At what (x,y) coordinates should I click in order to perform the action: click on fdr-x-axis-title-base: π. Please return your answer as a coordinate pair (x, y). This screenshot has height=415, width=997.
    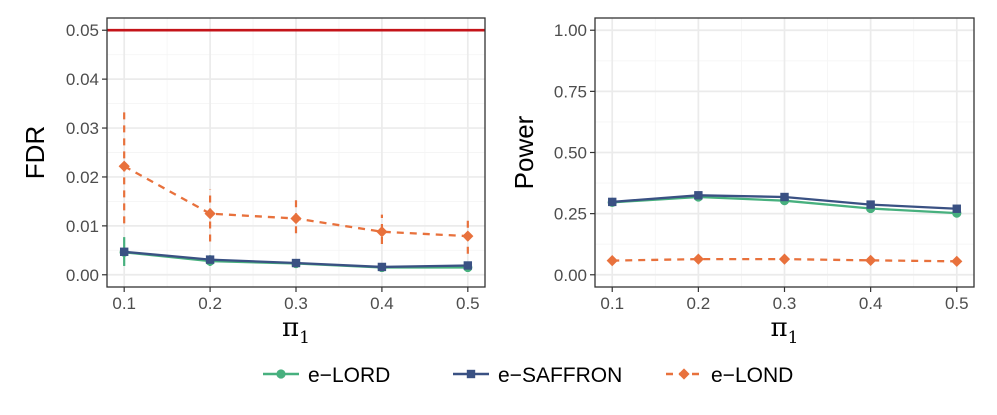
    Looking at the image, I should click on (290, 328).